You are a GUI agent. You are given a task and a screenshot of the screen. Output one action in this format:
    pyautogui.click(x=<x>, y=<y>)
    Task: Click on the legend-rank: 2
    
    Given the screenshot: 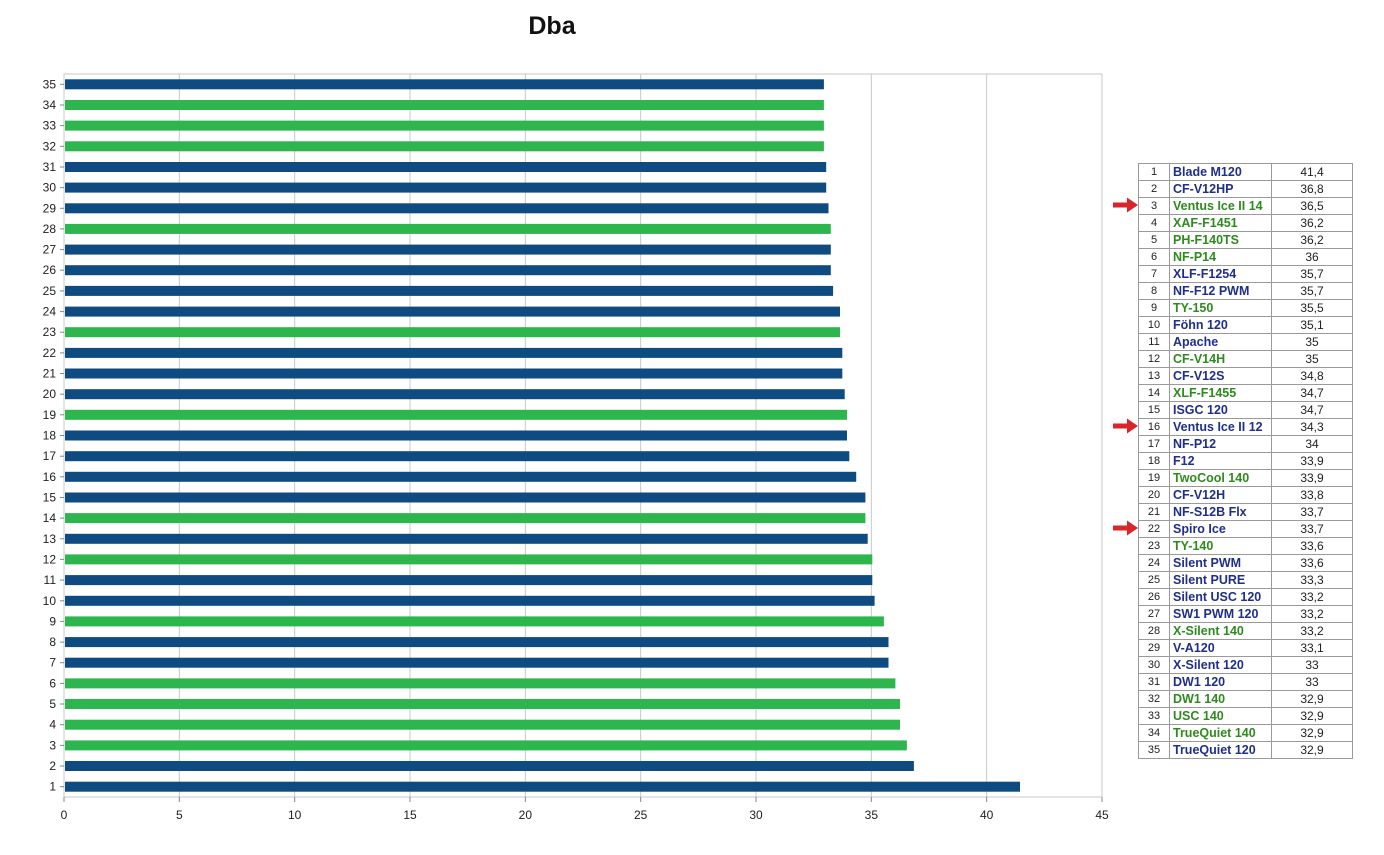 What is the action you would take?
    pyautogui.click(x=1154, y=189)
    